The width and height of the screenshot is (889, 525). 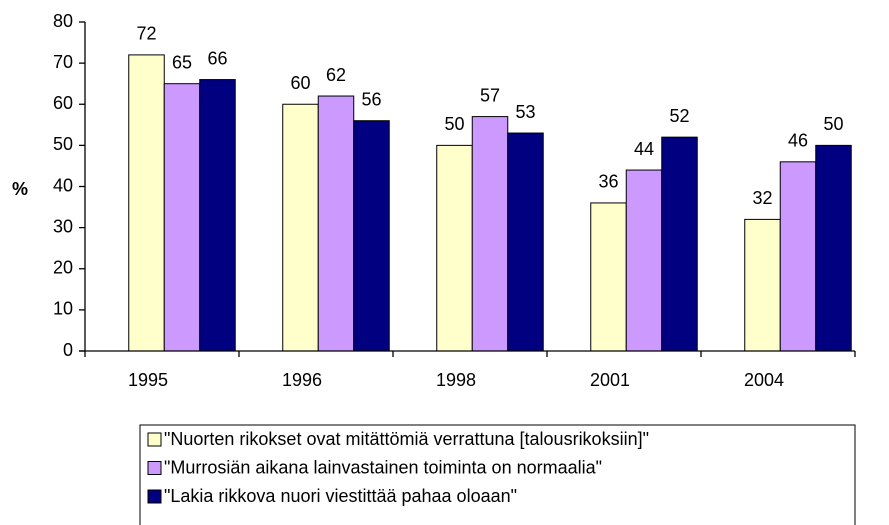 What do you see at coordinates (525, 112) in the screenshot?
I see `value-label: 53` at bounding box center [525, 112].